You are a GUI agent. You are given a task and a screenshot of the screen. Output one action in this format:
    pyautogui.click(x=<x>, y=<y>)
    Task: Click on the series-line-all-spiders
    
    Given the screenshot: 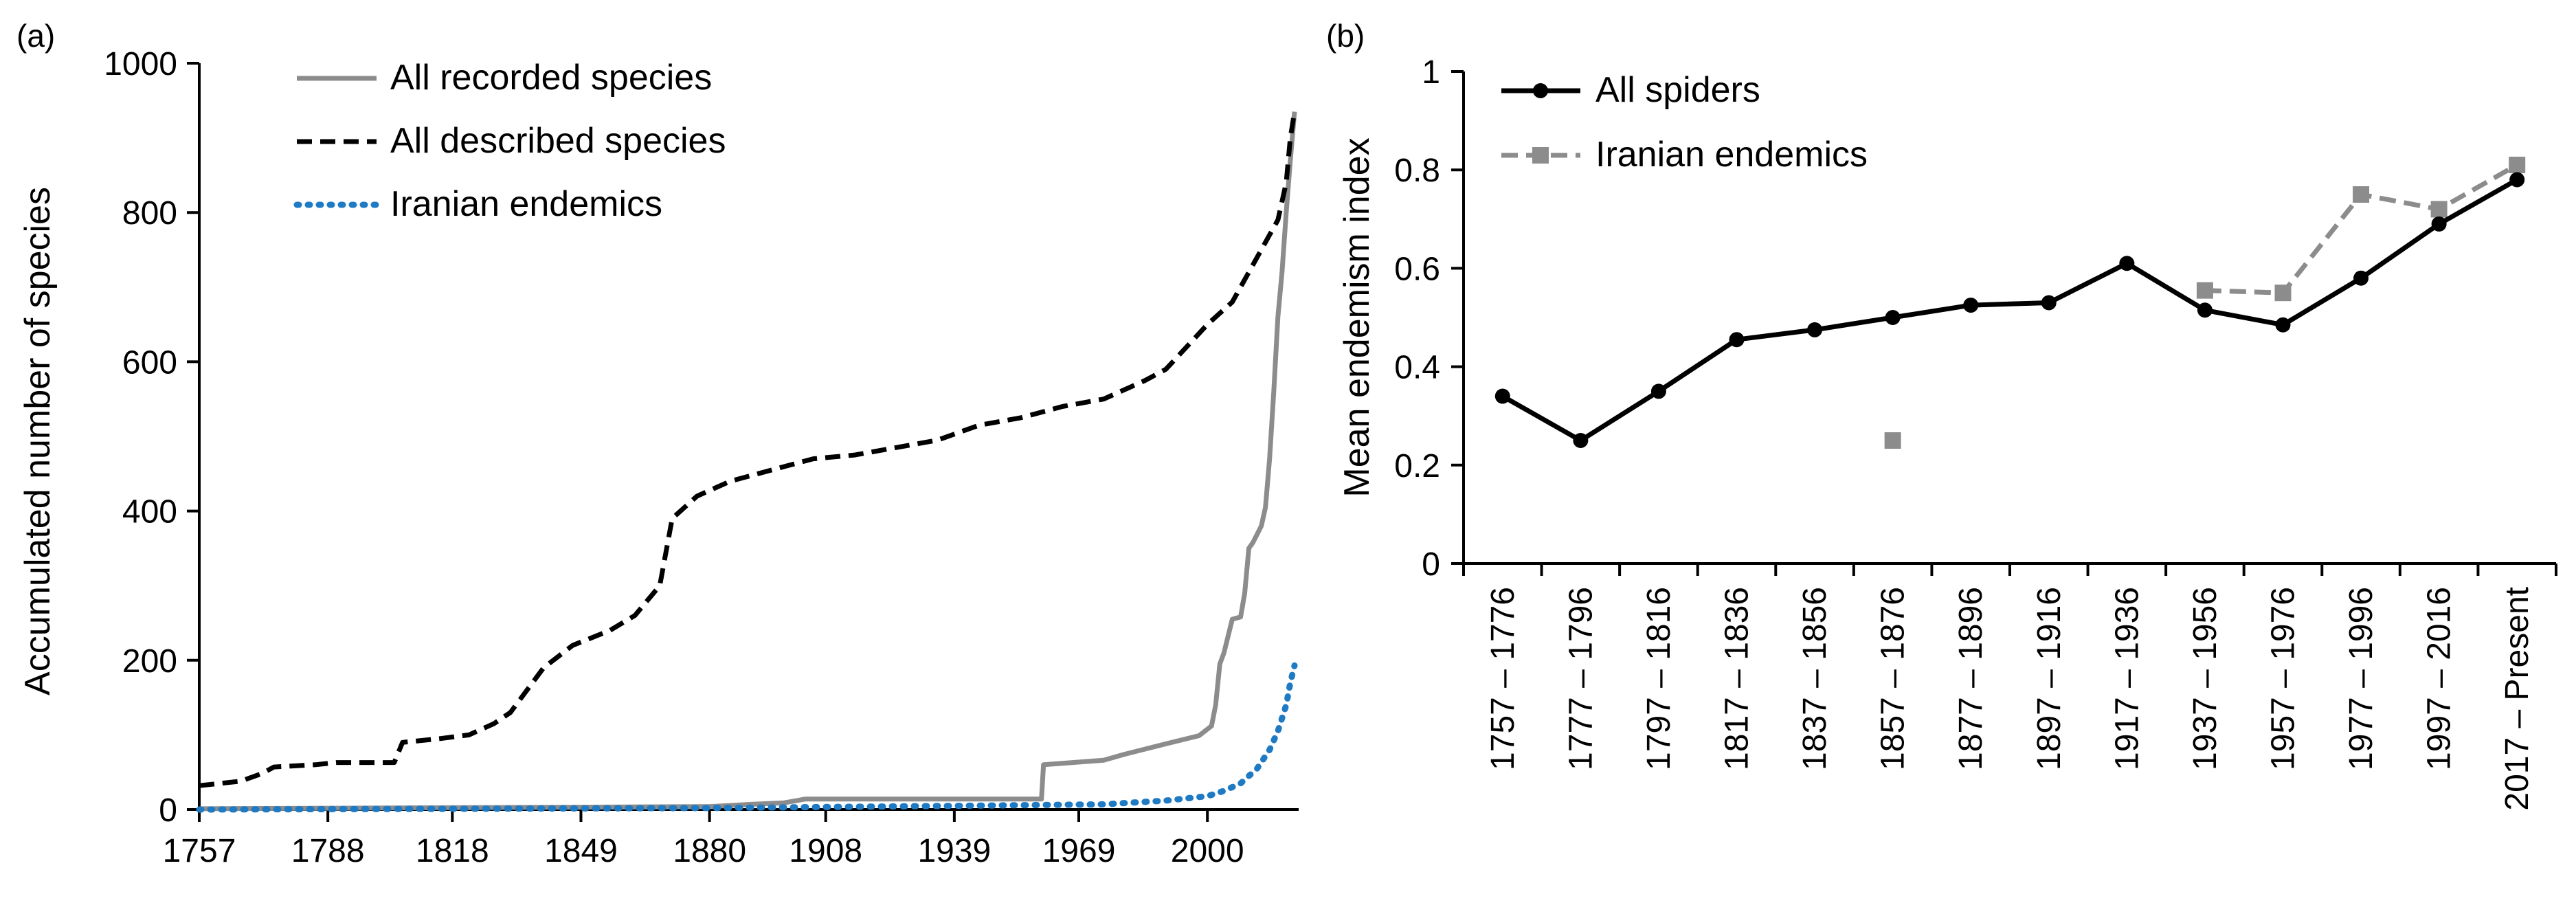 What is the action you would take?
    pyautogui.click(x=2009, y=310)
    